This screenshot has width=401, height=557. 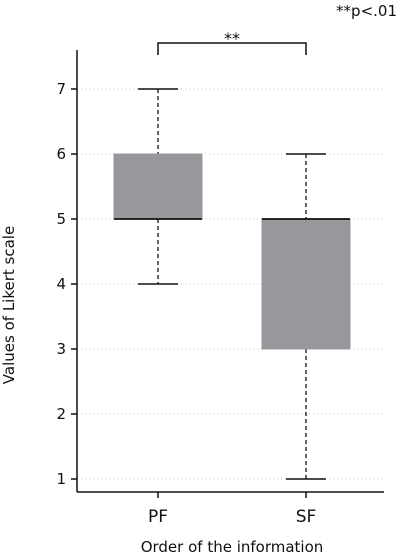 What do you see at coordinates (61, 349) in the screenshot?
I see `y-tick-label-3: 3` at bounding box center [61, 349].